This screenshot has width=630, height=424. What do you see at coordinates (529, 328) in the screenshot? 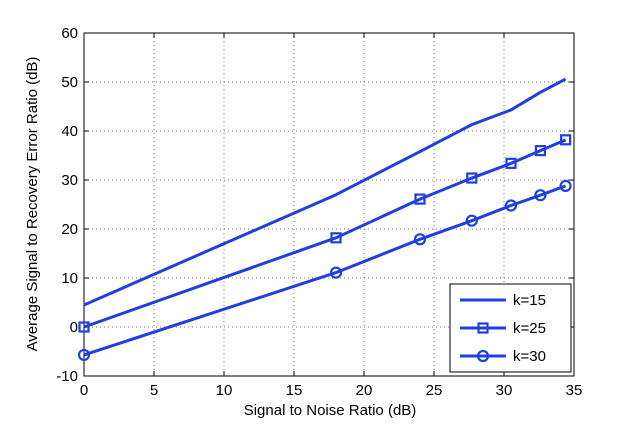
I see `legend-label: k=25` at bounding box center [529, 328].